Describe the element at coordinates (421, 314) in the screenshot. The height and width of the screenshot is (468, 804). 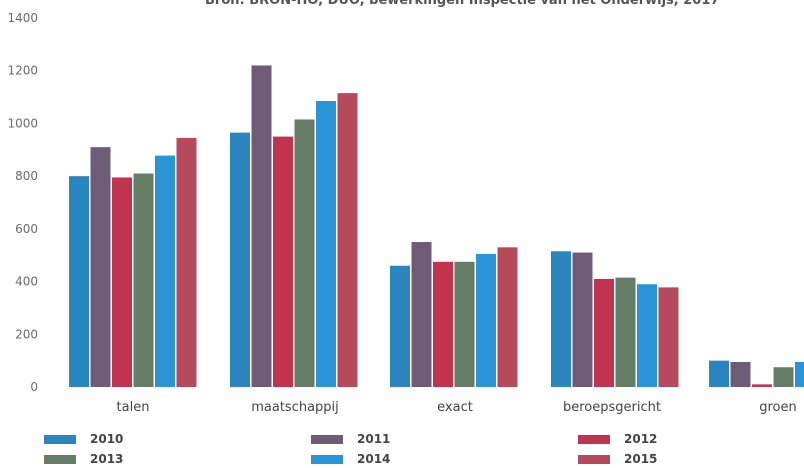
I see `bar-exact-2011` at that location.